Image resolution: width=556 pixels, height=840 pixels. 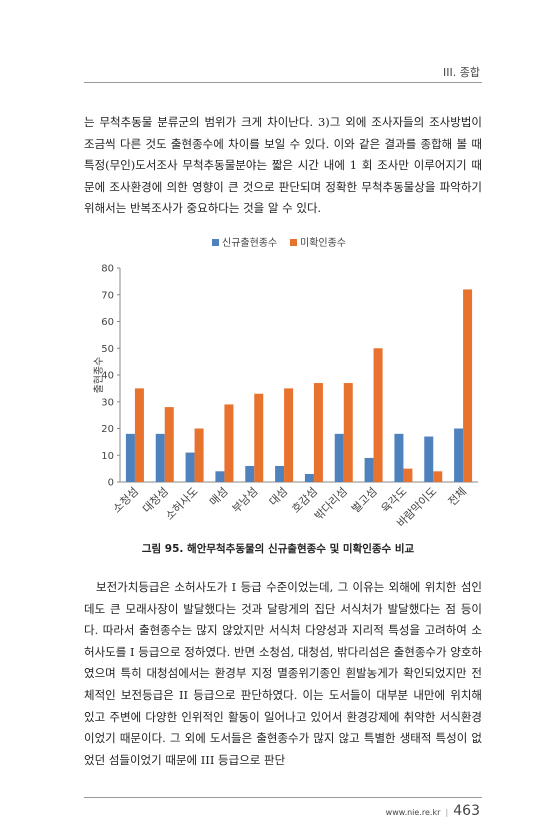 I want to click on section-header: III. 종합, so click(x=461, y=72).